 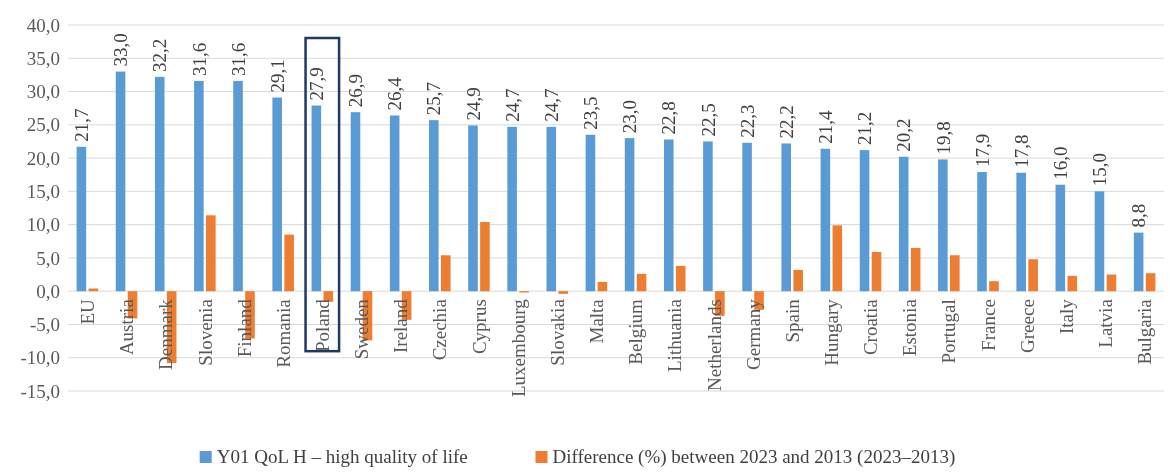 I want to click on data-label: 21,2, so click(x=865, y=128).